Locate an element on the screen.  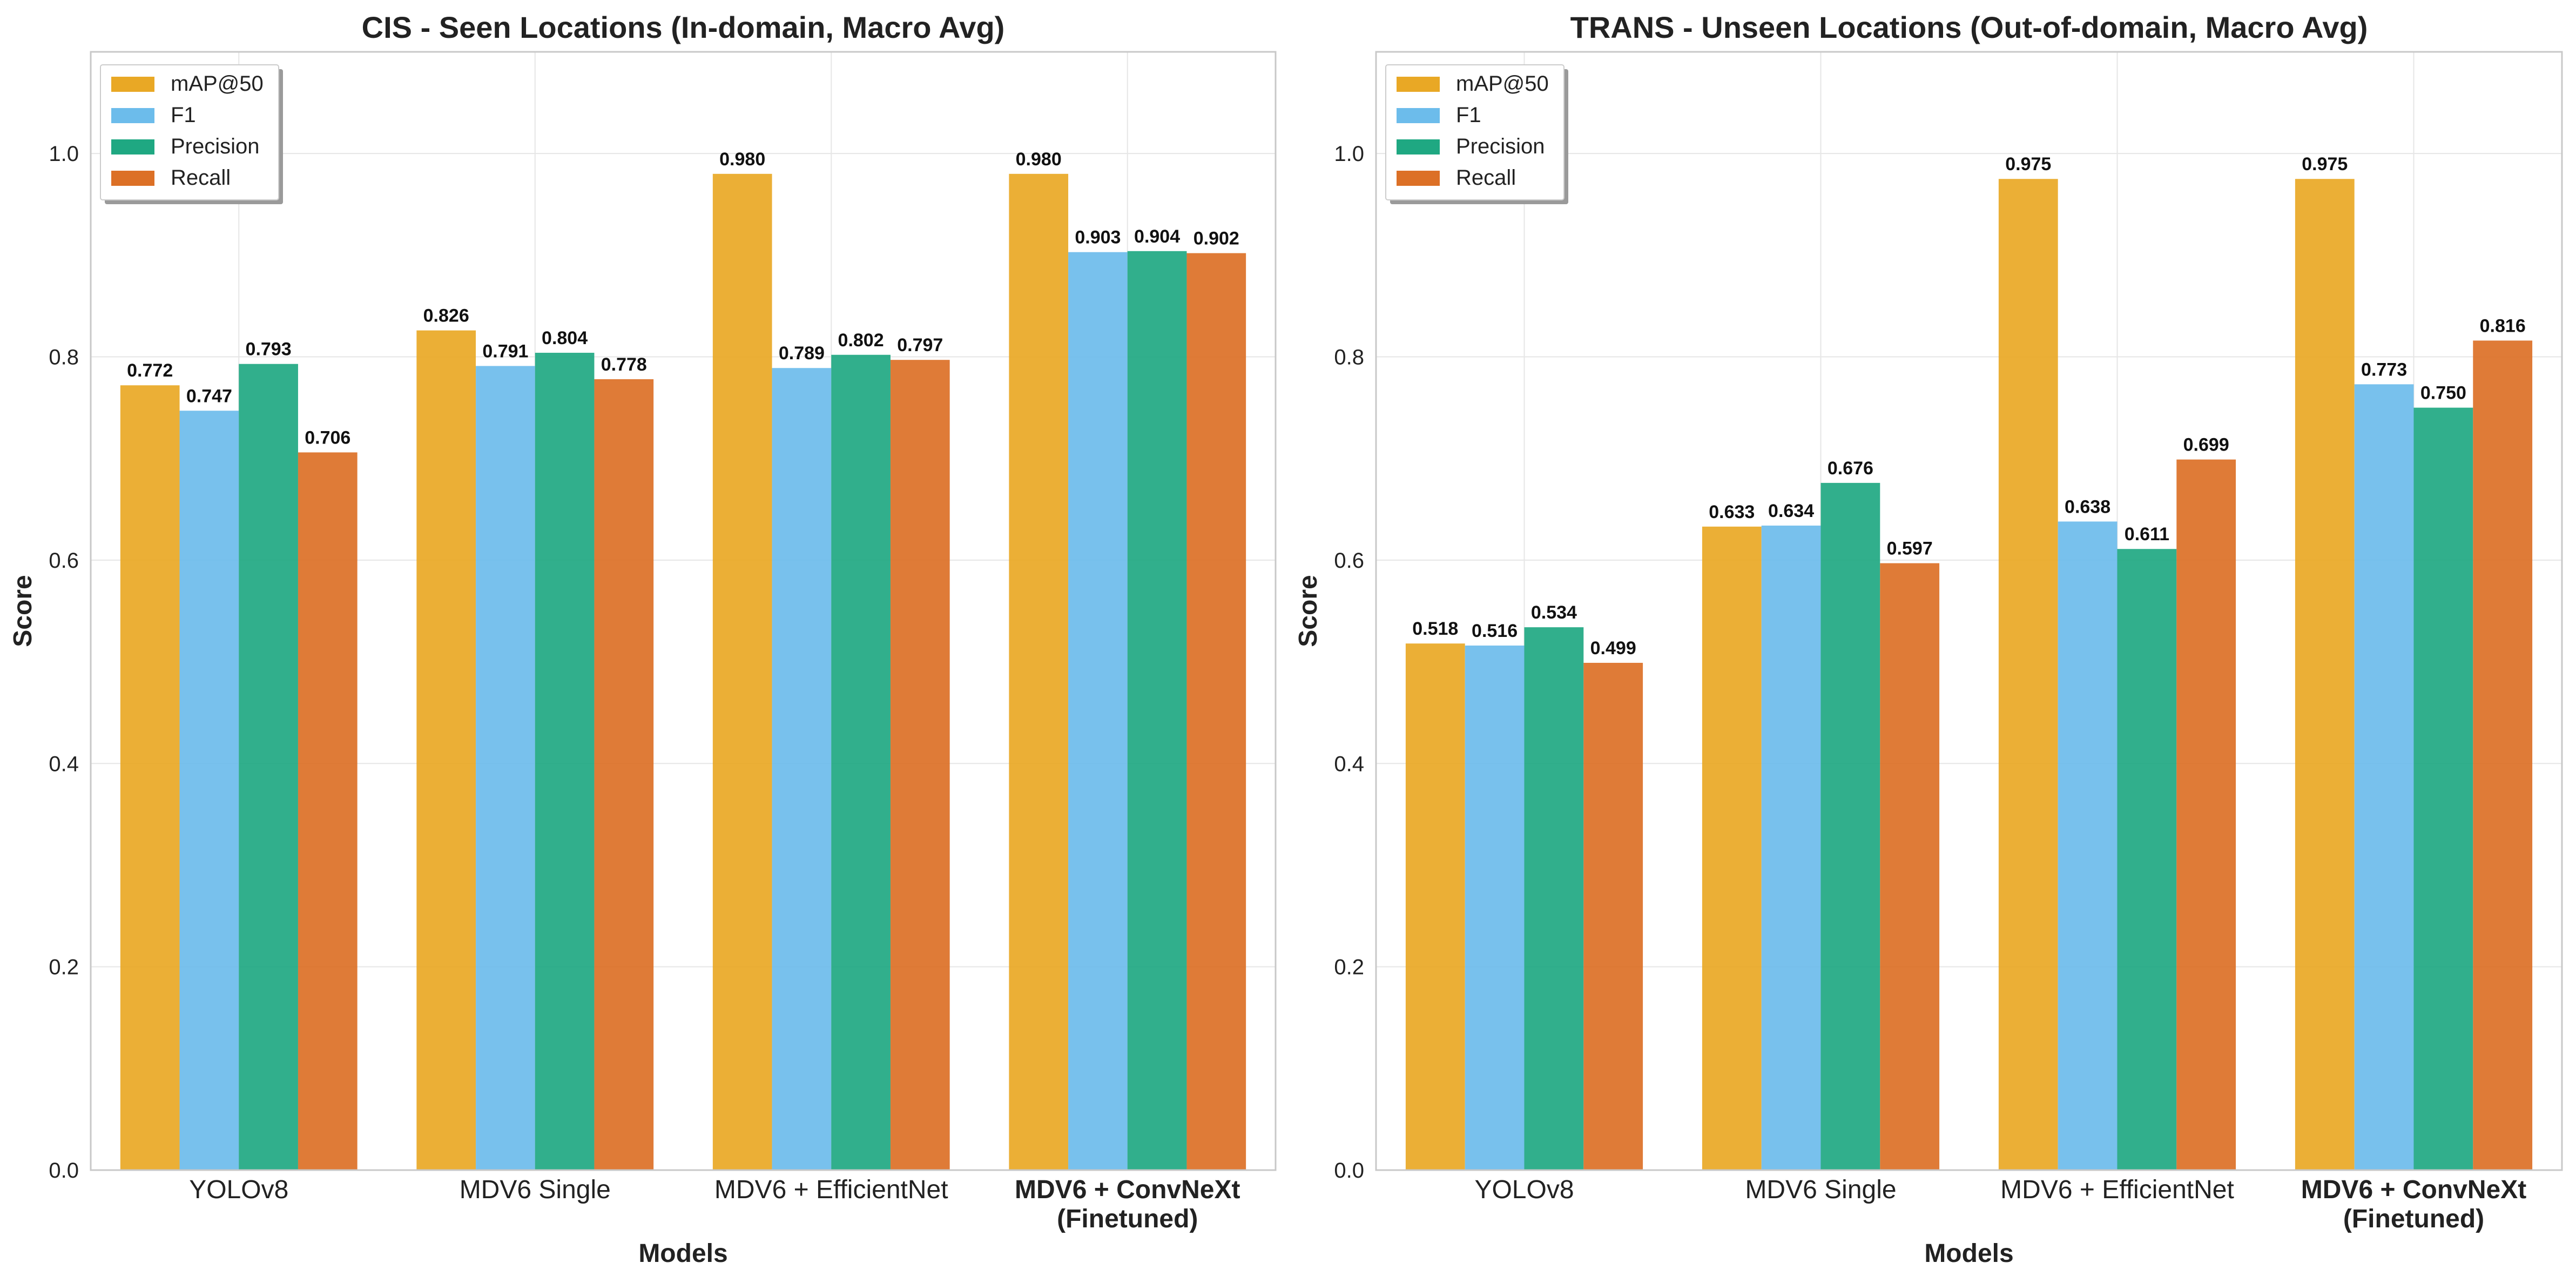
data-label: 0.772 is located at coordinates (150, 370).